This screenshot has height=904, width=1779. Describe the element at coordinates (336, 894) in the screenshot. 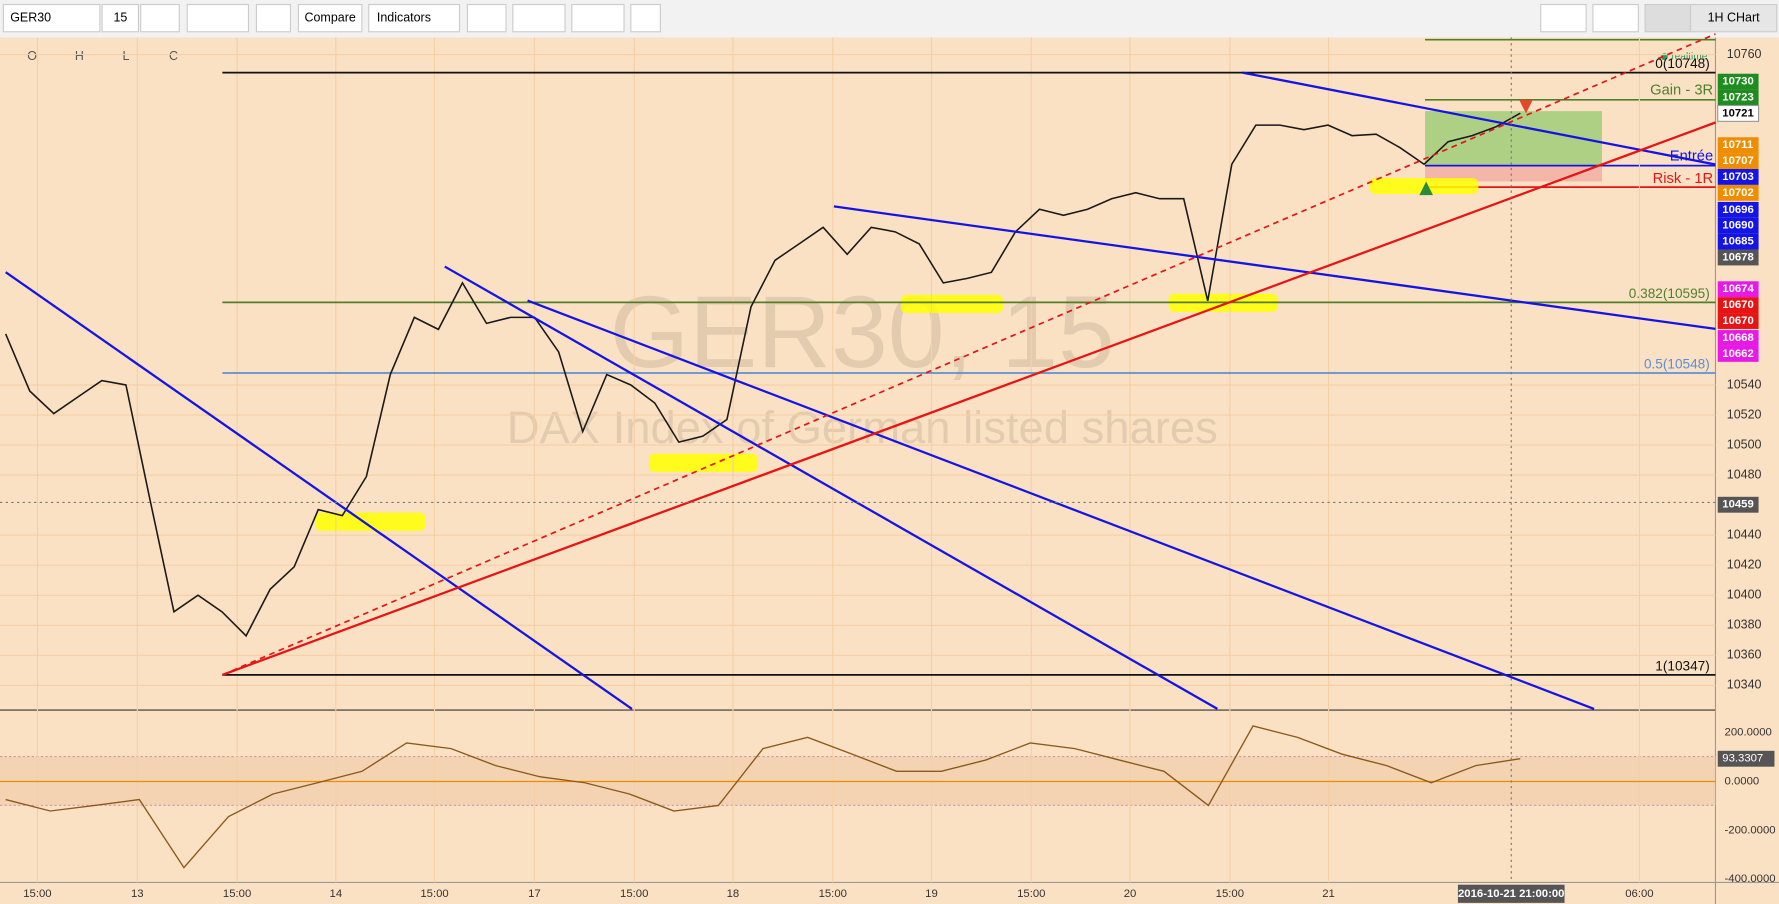

I see `time-label: 14` at that location.